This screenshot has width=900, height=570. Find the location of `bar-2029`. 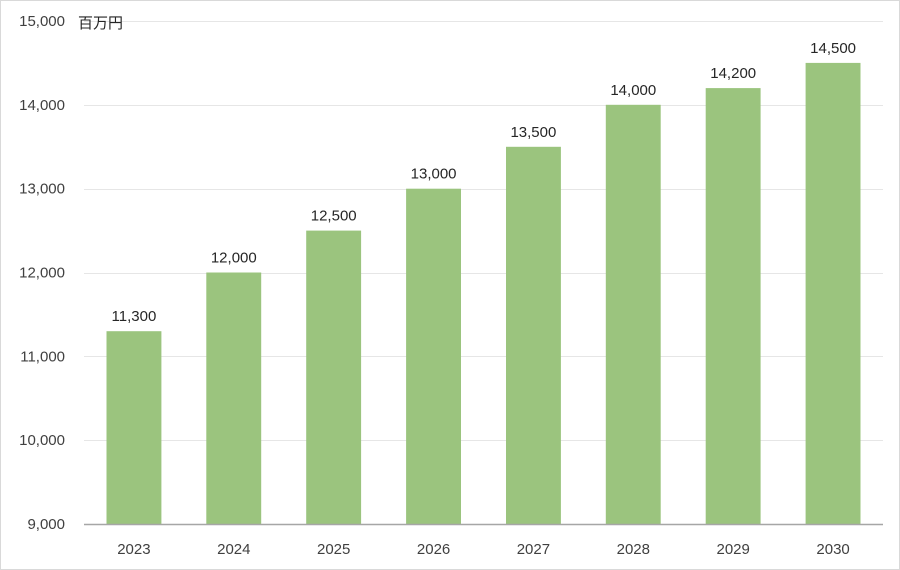

bar-2029 is located at coordinates (733, 306).